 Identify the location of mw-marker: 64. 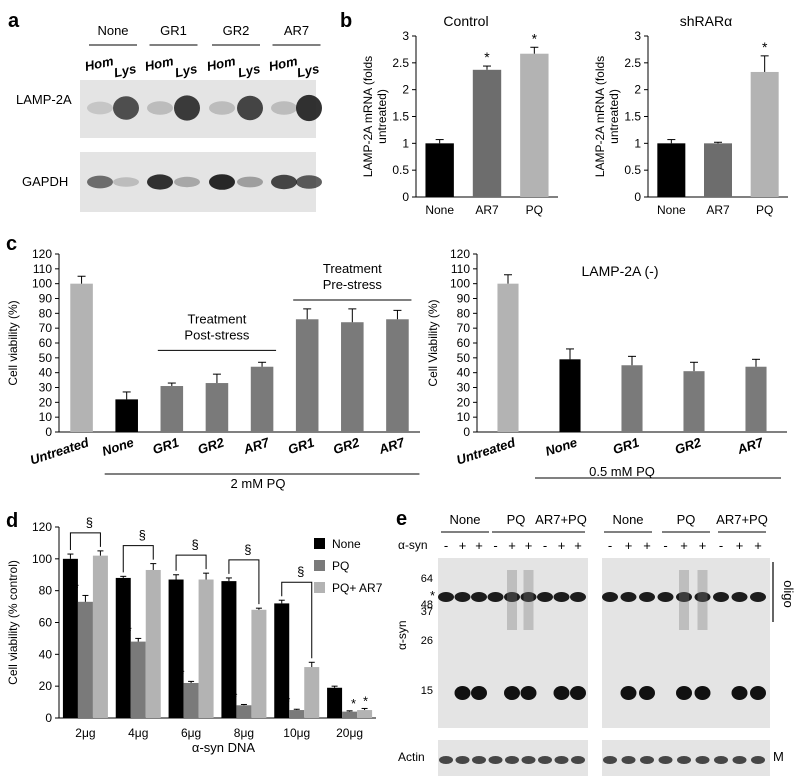
(427, 579).